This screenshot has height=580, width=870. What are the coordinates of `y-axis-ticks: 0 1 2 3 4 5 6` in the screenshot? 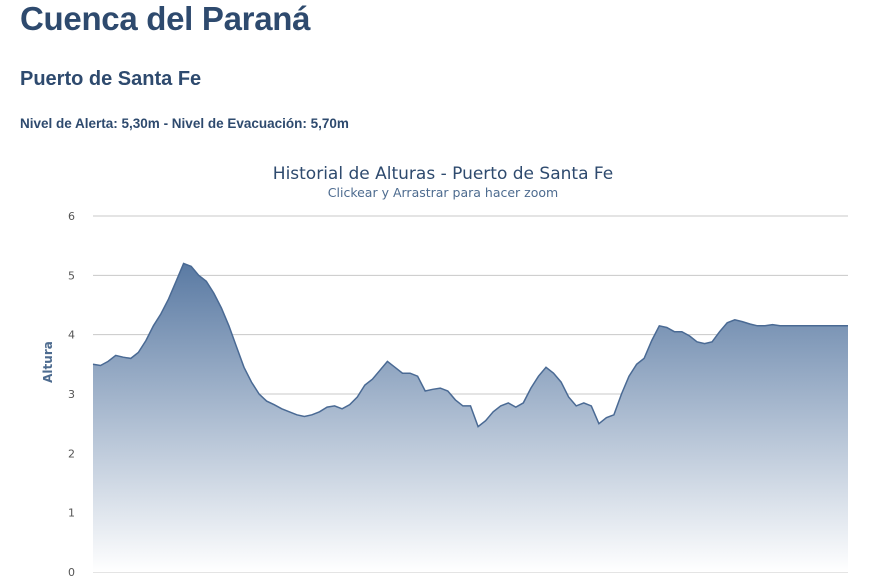 It's located at (71, 394).